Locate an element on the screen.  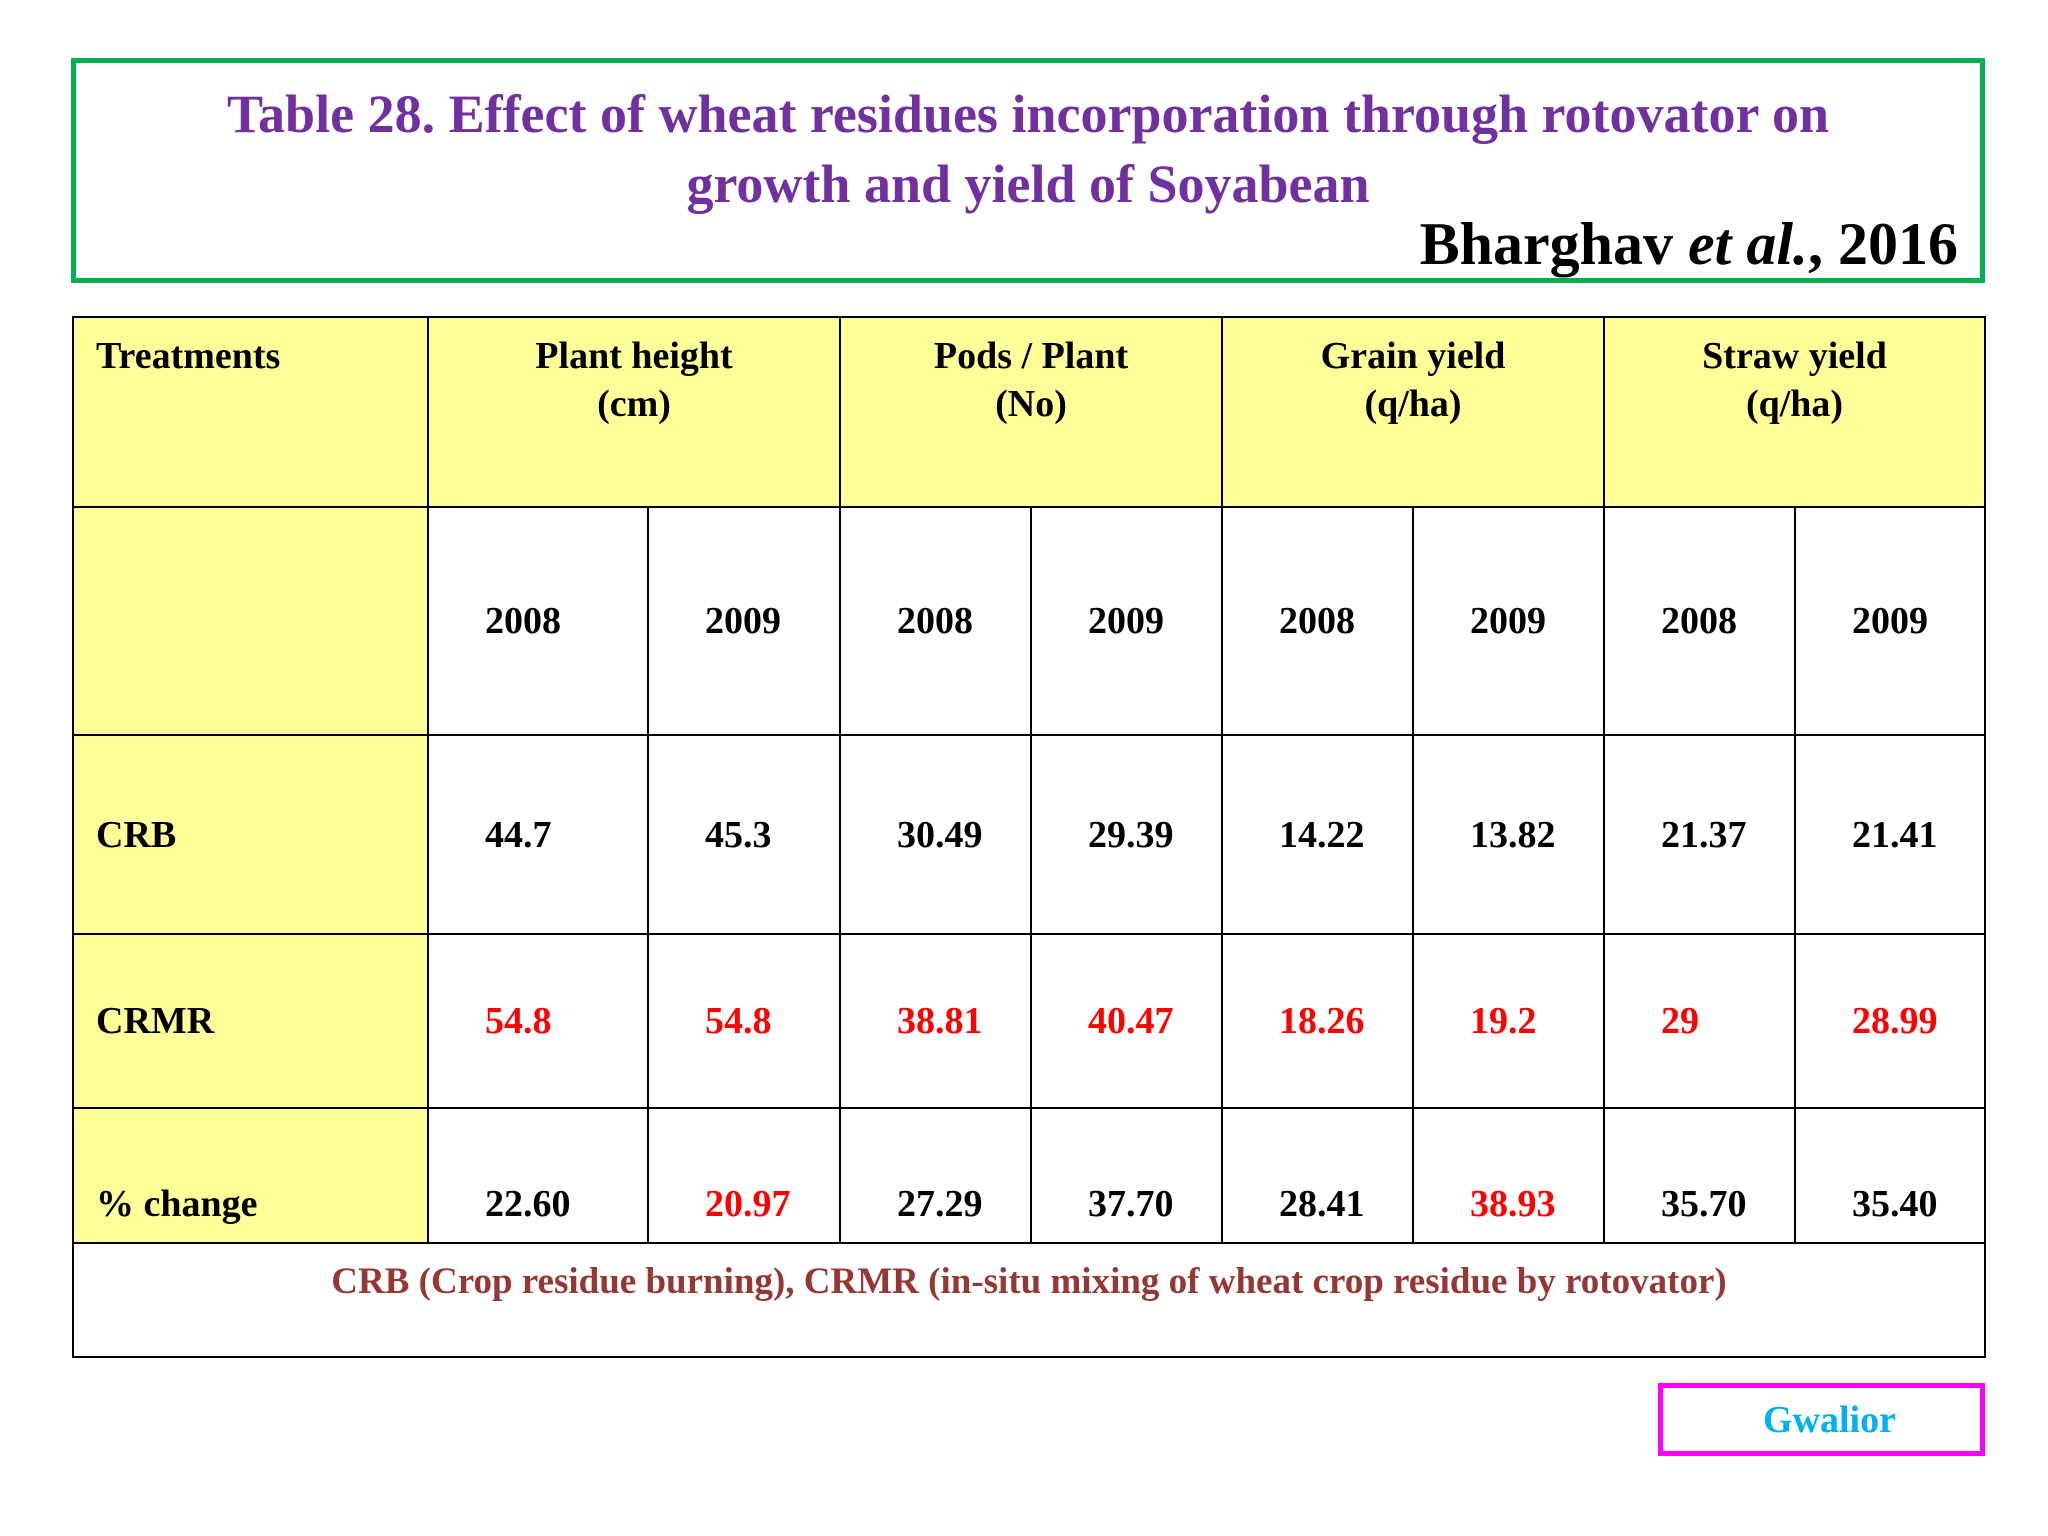
value-cell: 18.26 is located at coordinates (1317, 1021).